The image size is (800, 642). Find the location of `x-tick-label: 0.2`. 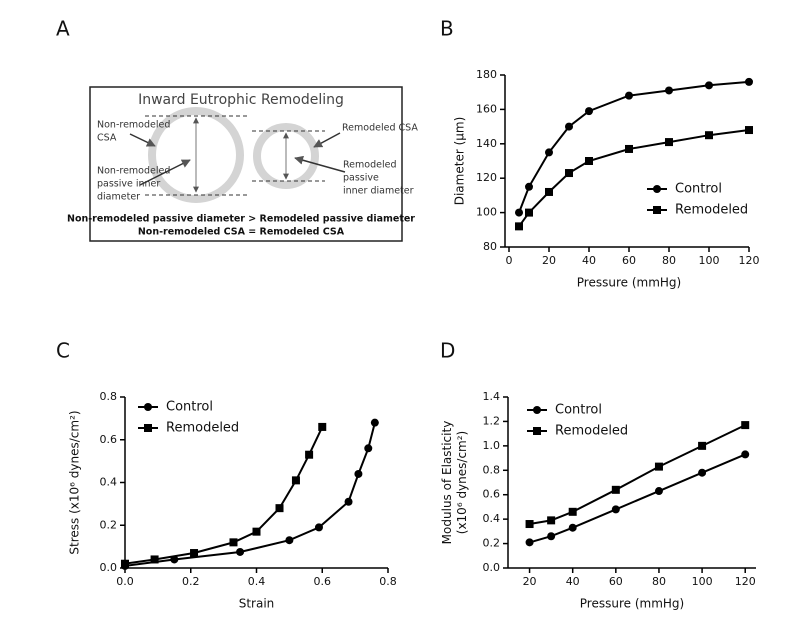

x-tick-label: 0.2 is located at coordinates (191, 581).